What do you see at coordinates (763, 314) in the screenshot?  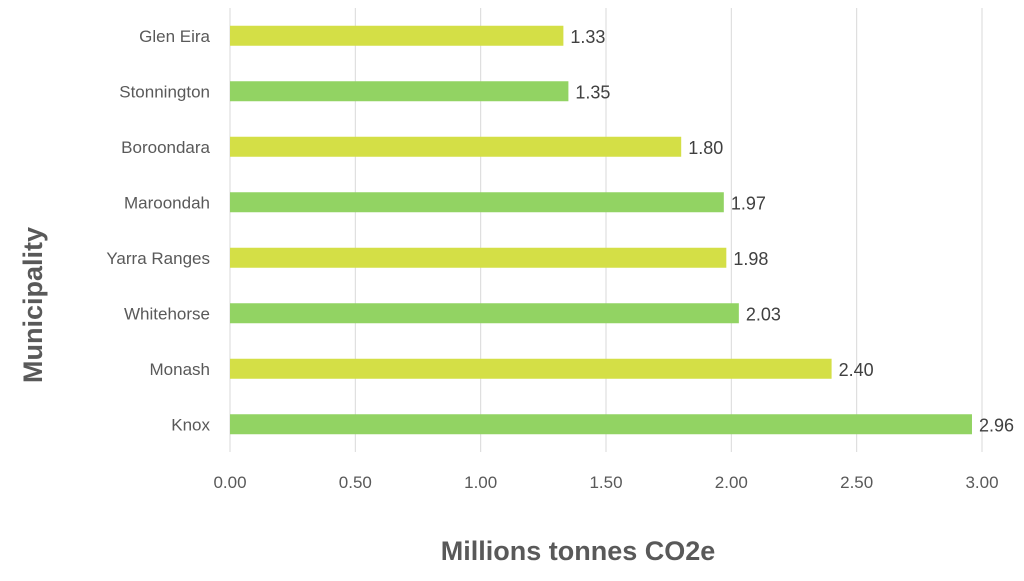 I see `data-label: 2.03` at bounding box center [763, 314].